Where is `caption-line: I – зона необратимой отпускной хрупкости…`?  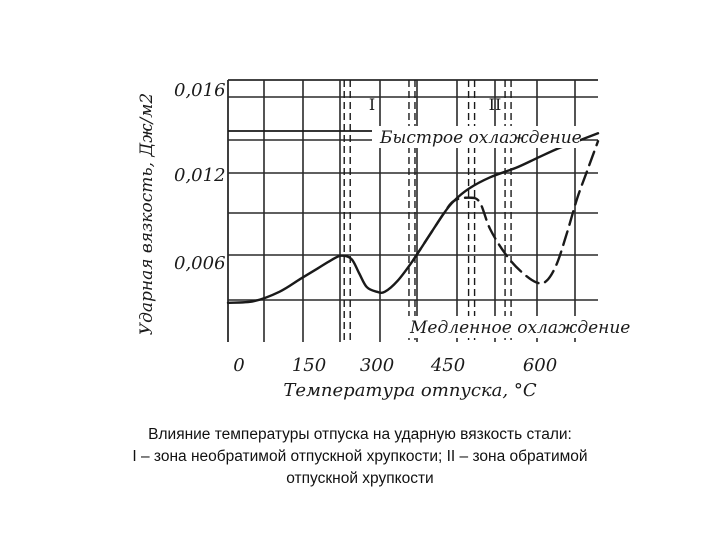 caption-line: I – зона необратимой отпускной хрупкости… is located at coordinates (360, 456).